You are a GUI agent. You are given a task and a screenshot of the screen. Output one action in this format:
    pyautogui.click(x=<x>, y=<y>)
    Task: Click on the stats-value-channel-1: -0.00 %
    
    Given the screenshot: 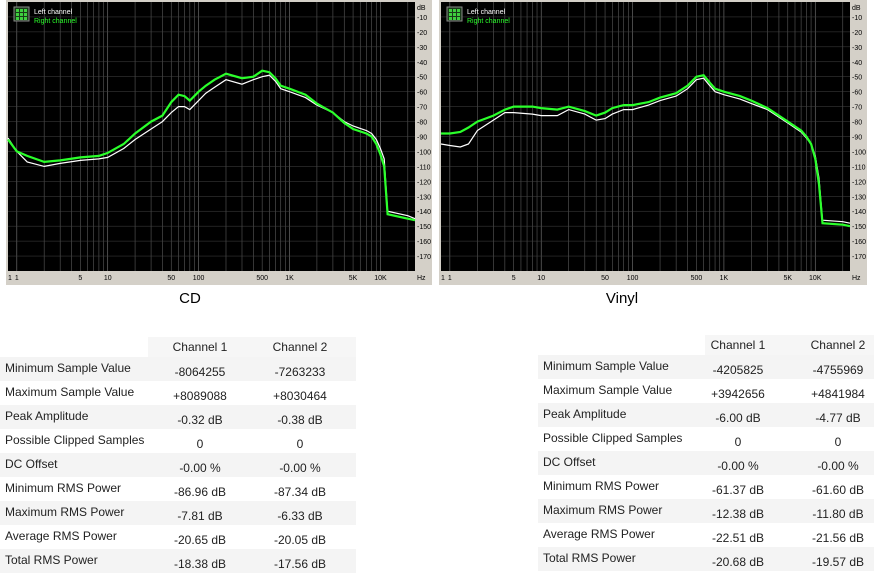 What is the action you would take?
    pyautogui.click(x=200, y=468)
    